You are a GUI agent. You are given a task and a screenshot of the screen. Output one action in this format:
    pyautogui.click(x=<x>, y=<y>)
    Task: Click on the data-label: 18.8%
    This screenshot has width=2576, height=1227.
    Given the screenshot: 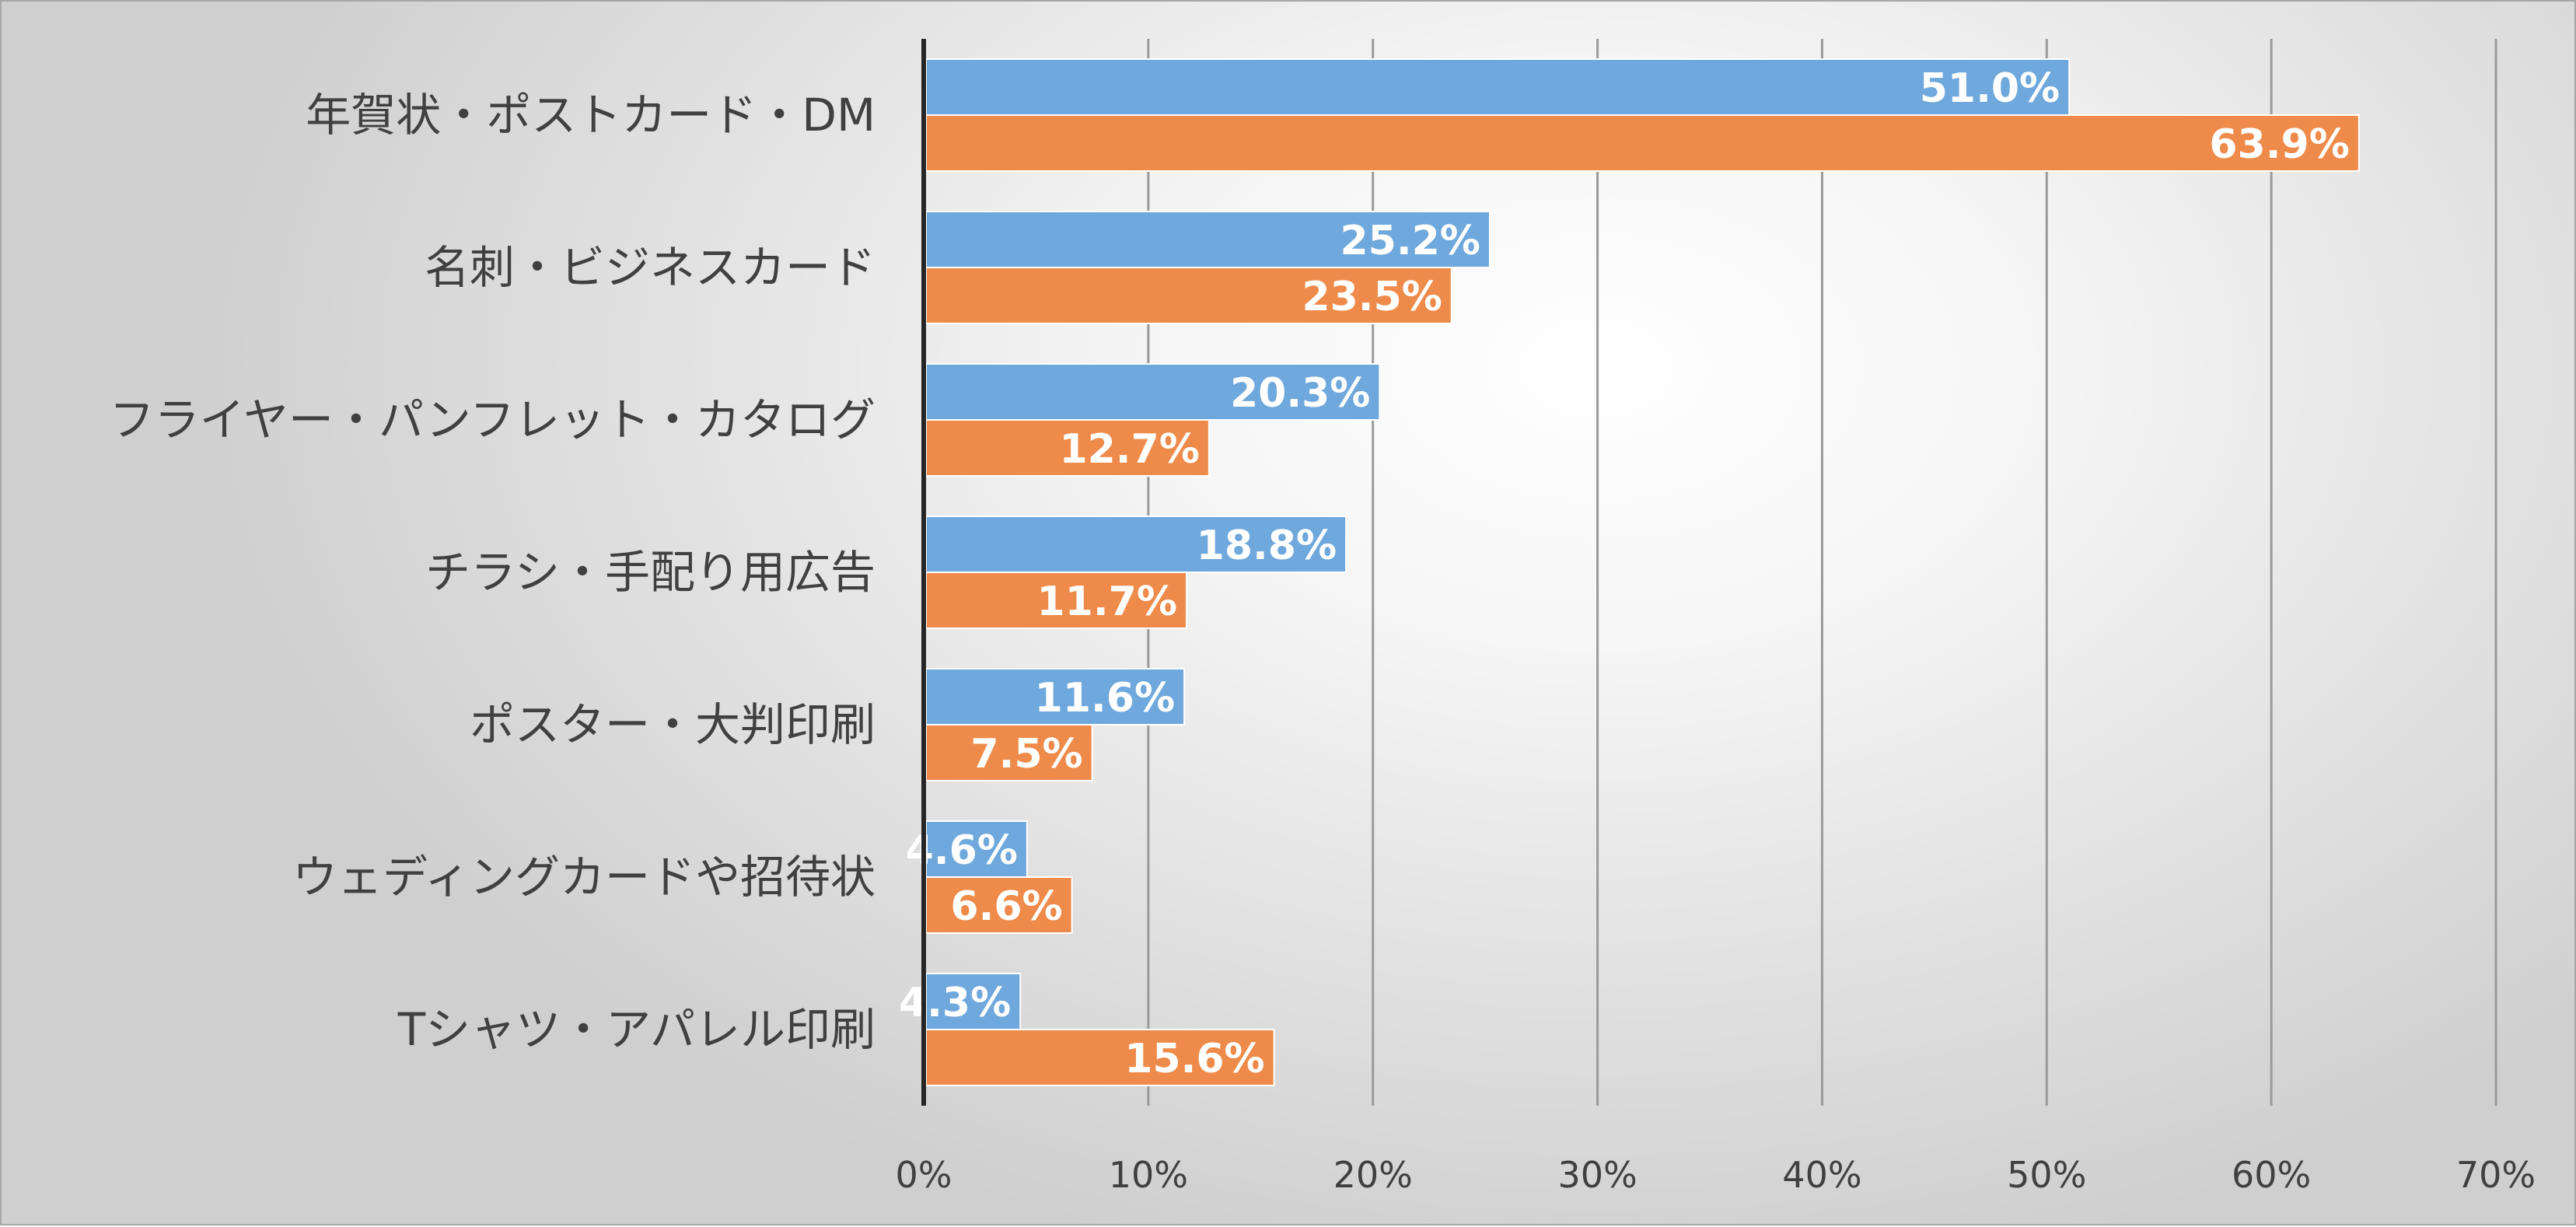 What is the action you would take?
    pyautogui.click(x=1267, y=546)
    